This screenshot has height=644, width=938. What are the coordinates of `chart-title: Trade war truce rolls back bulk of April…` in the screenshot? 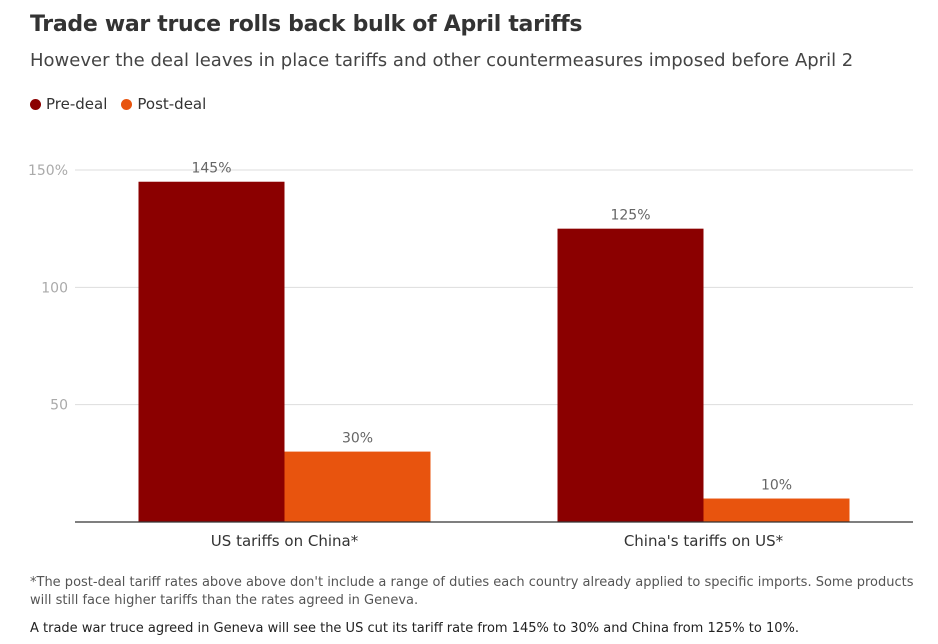 It's located at (306, 24).